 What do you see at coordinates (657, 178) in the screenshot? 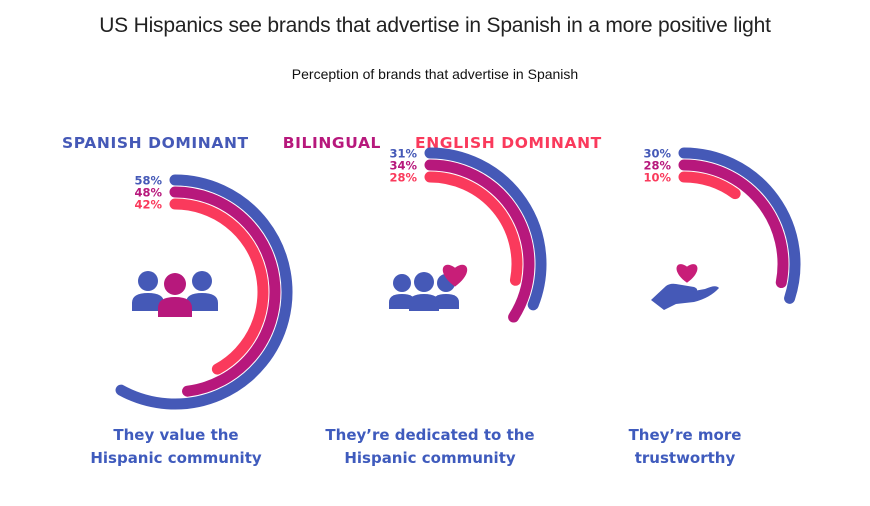
I see `value-label-english-dominant-3: 10%` at bounding box center [657, 178].